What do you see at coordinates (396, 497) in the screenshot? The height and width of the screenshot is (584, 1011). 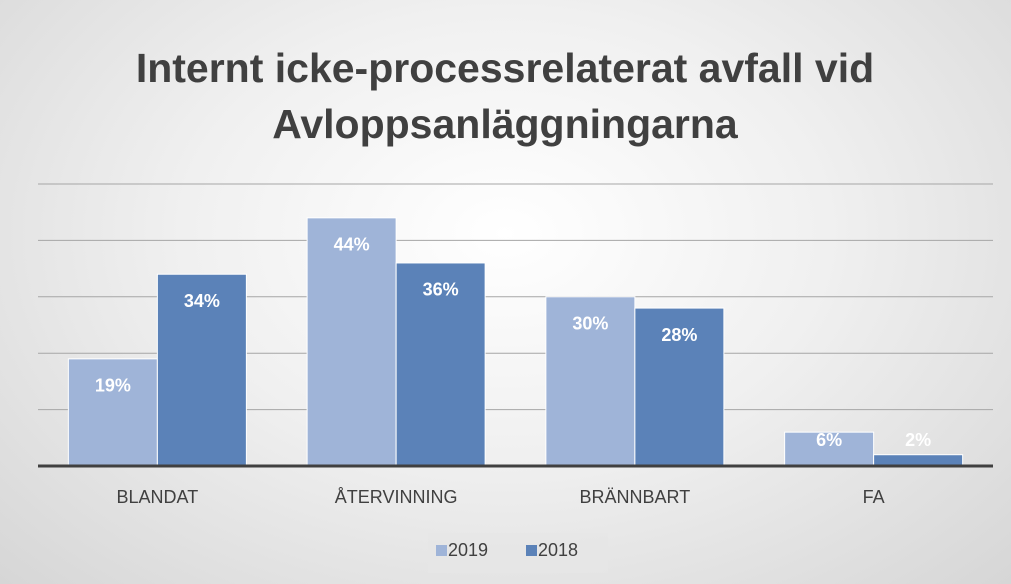 I see `x-tick-label: ÅTERVINNING` at bounding box center [396, 497].